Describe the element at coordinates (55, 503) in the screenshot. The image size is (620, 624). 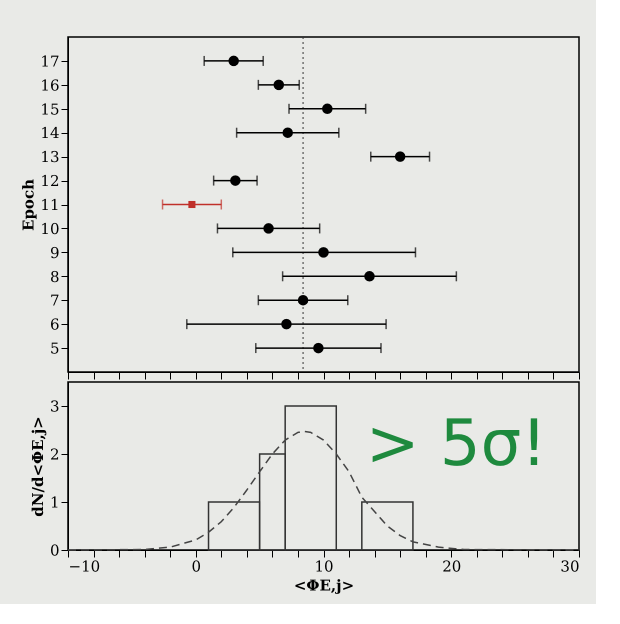
I see `y-tick-label: 1` at that location.